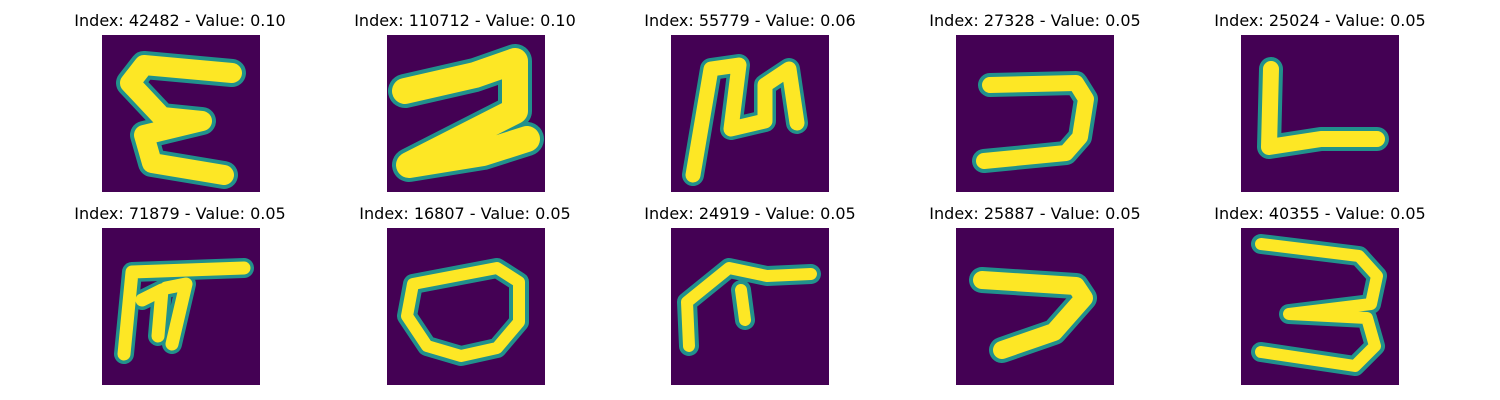 The width and height of the screenshot is (1500, 400). What do you see at coordinates (180, 20) in the screenshot?
I see `panel-title: Index: 42482 - Value: 0.10` at bounding box center [180, 20].